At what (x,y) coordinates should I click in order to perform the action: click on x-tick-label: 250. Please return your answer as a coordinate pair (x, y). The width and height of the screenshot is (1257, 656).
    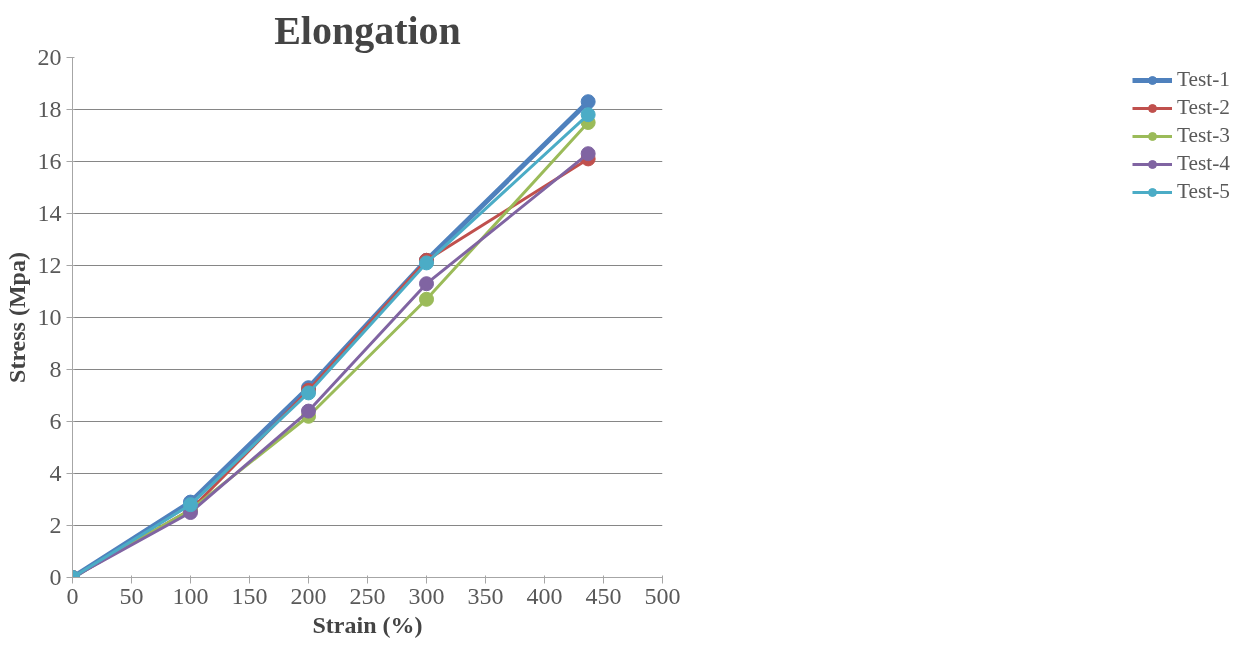
    Looking at the image, I should click on (367, 595).